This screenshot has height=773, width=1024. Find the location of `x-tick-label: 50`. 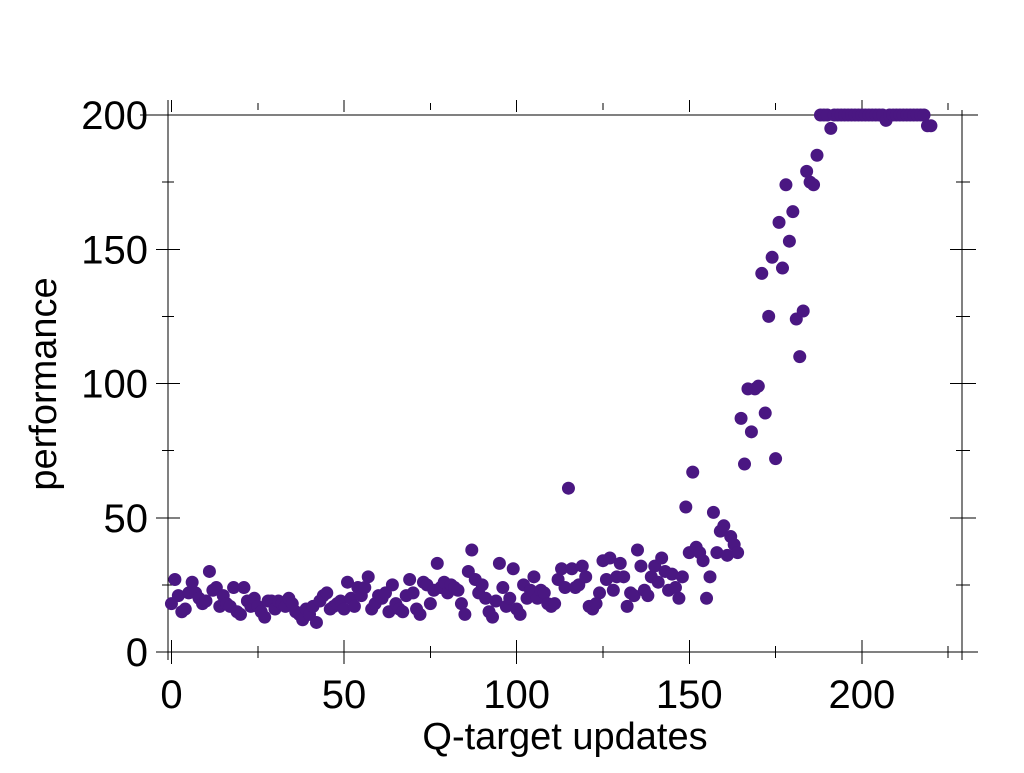

x-tick-label: 50 is located at coordinates (344, 695).